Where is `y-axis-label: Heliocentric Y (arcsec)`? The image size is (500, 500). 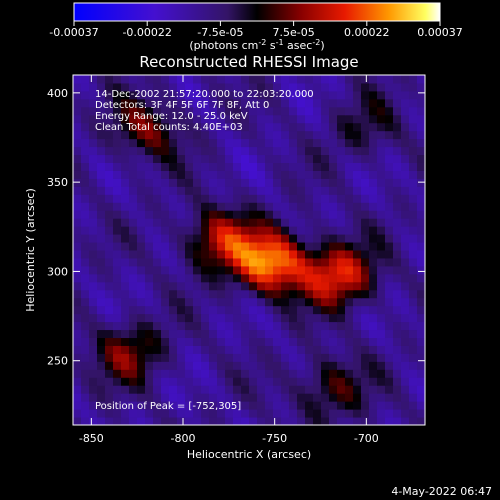 y-axis-label: Heliocentric Y (arcsec) is located at coordinates (30, 250).